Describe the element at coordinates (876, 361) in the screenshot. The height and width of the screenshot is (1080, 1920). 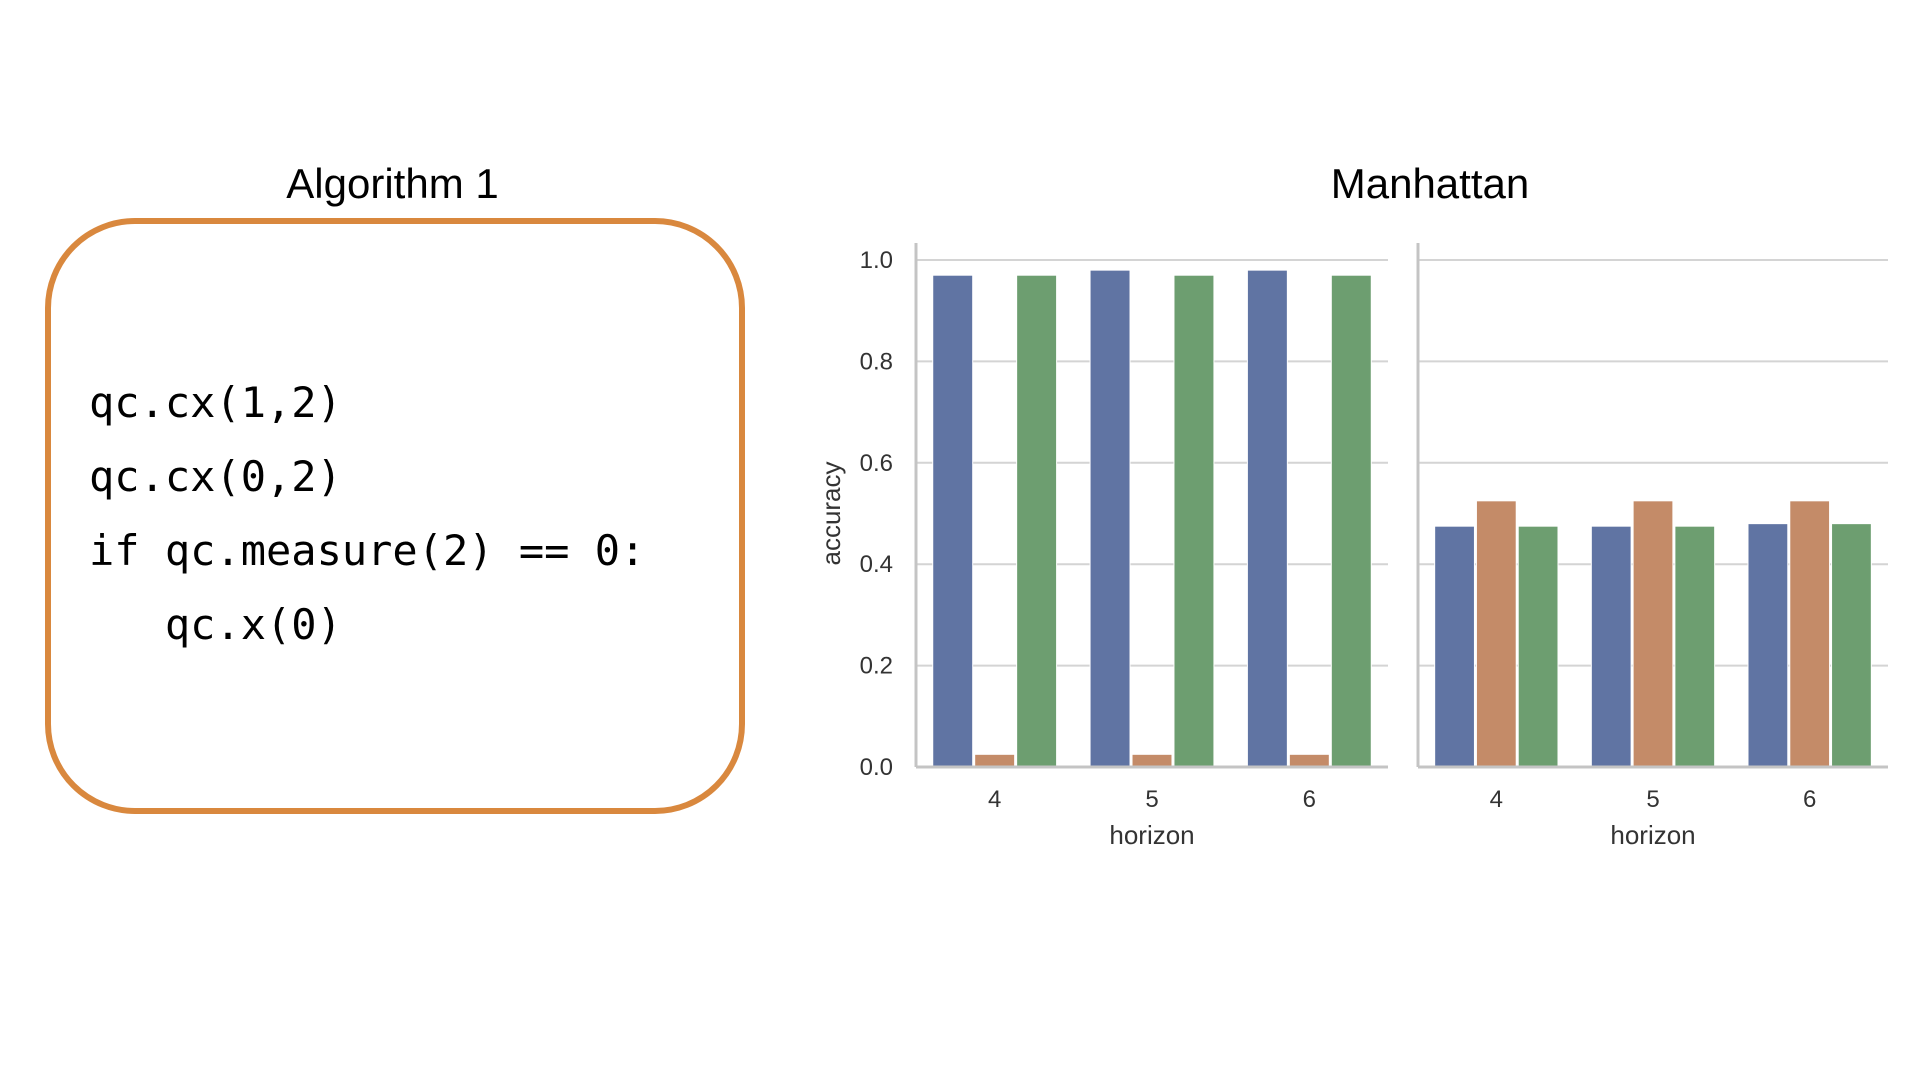
I see `y-tick-label: 0.8` at that location.